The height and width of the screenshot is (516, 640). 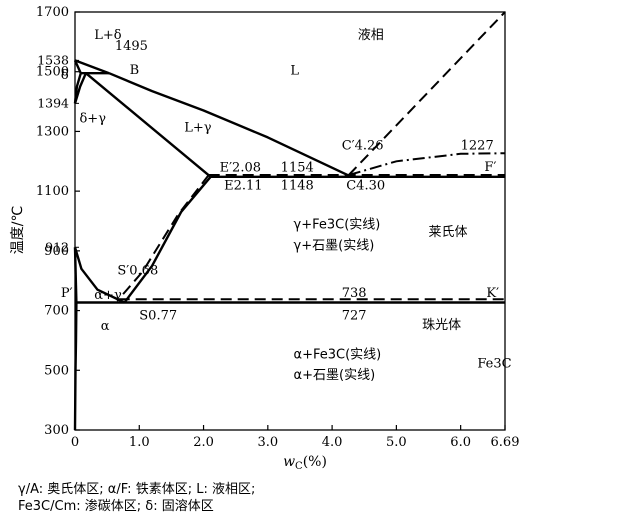 What do you see at coordinates (203, 442) in the screenshot?
I see `x-tick-label: 2.0` at bounding box center [203, 442].